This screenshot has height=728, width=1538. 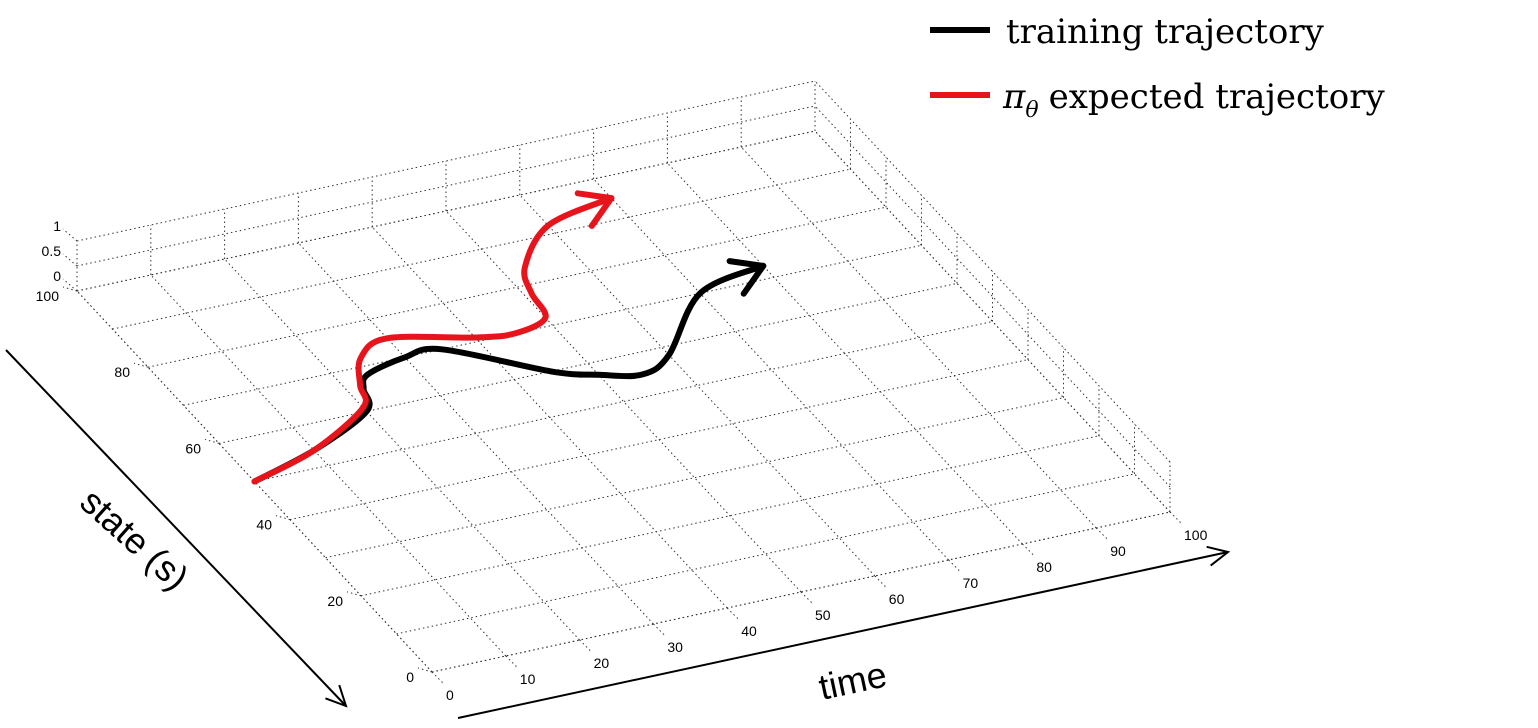 I want to click on x-tick-label: 50, so click(x=823, y=615).